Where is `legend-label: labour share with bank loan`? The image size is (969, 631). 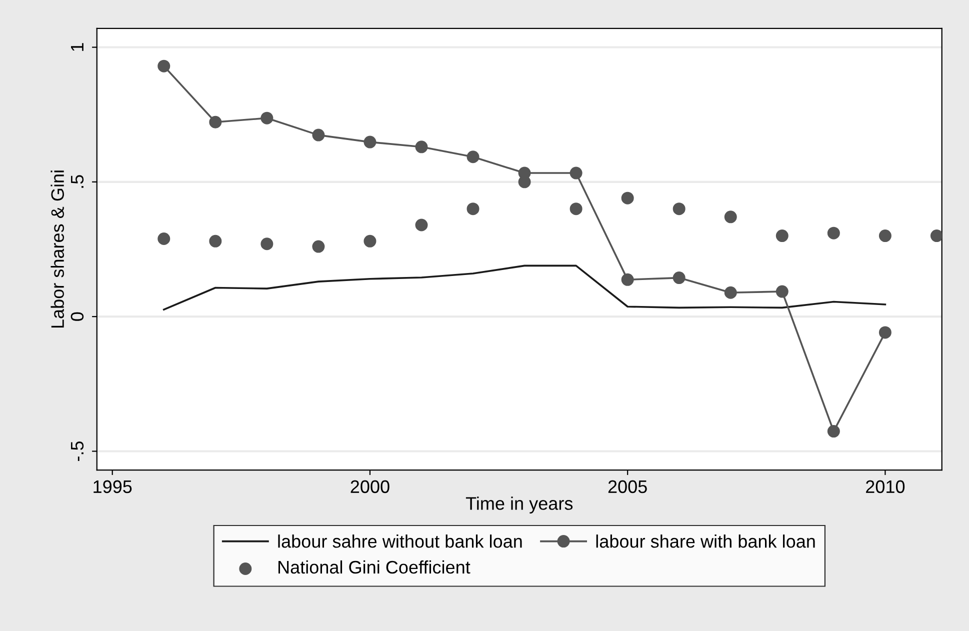
legend-label: labour share with bank loan is located at coordinates (705, 541).